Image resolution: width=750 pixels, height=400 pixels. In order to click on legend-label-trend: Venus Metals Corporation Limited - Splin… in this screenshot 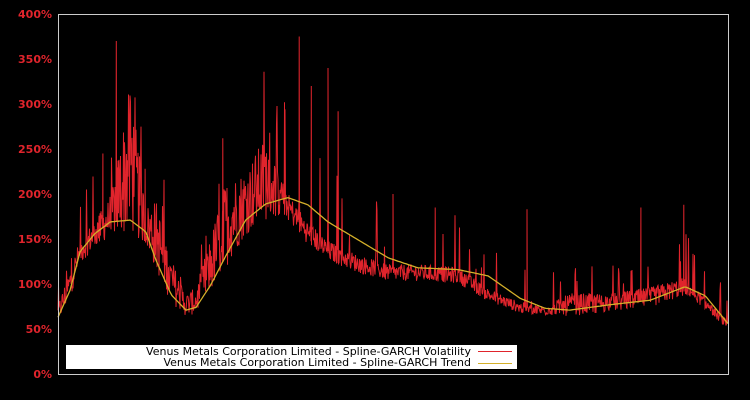, I will do `click(317, 362)`.